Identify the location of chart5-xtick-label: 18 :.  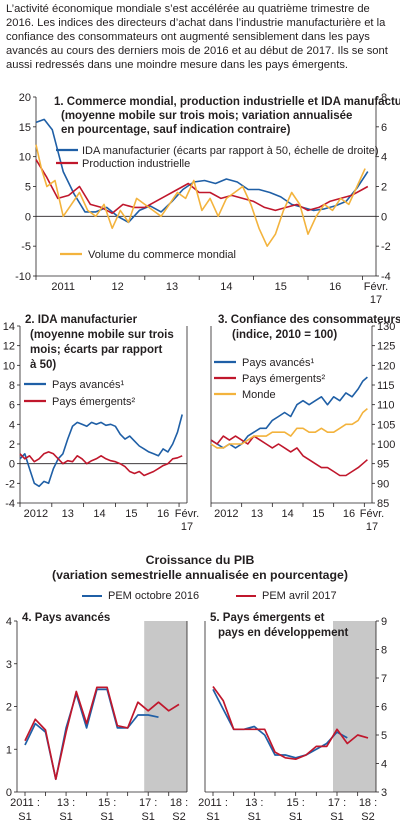
(368, 803).